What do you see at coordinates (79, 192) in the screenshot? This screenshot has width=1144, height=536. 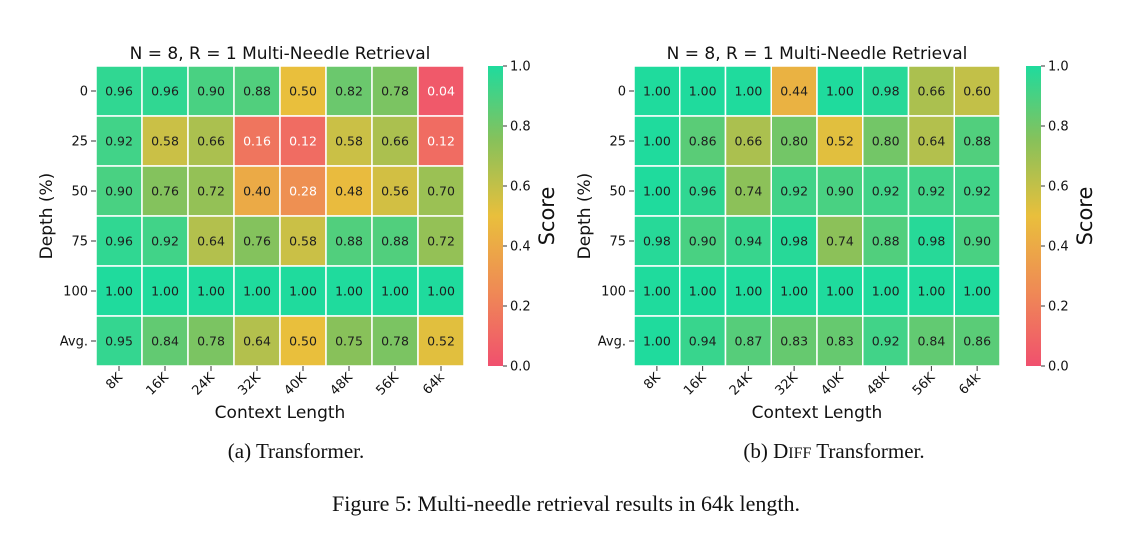 I see `y-tick-label: 50` at bounding box center [79, 192].